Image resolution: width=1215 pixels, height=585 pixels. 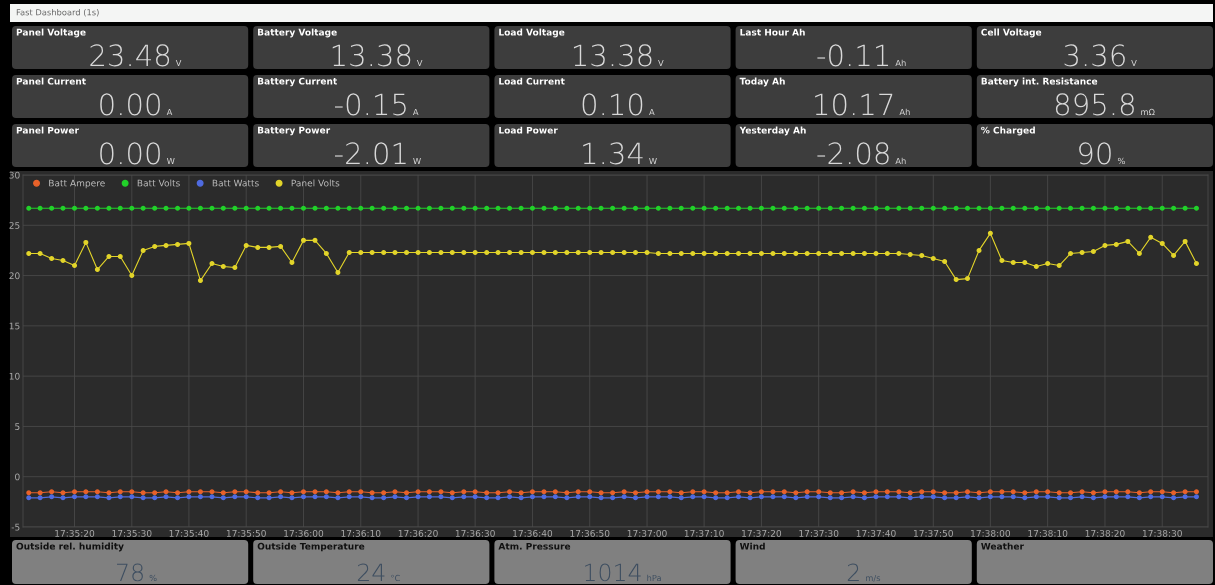 I want to click on x-tick-label: 17:36:10, so click(x=361, y=533).